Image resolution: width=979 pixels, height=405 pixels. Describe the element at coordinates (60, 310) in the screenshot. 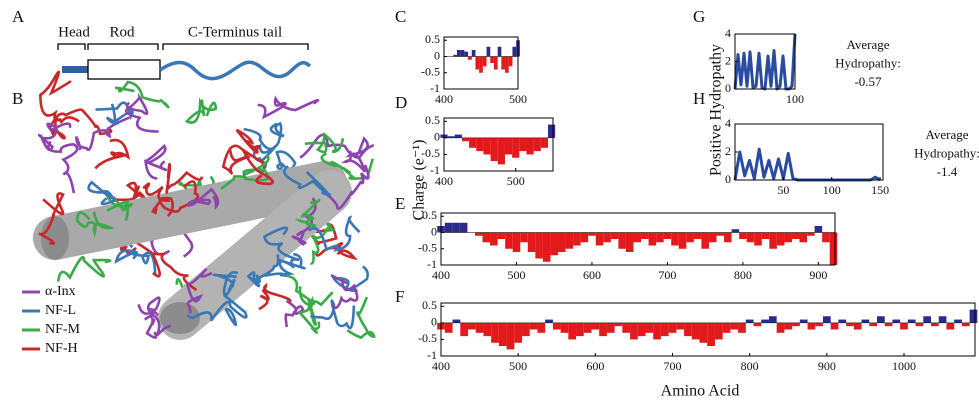

I see `legend-label: NF-L` at that location.